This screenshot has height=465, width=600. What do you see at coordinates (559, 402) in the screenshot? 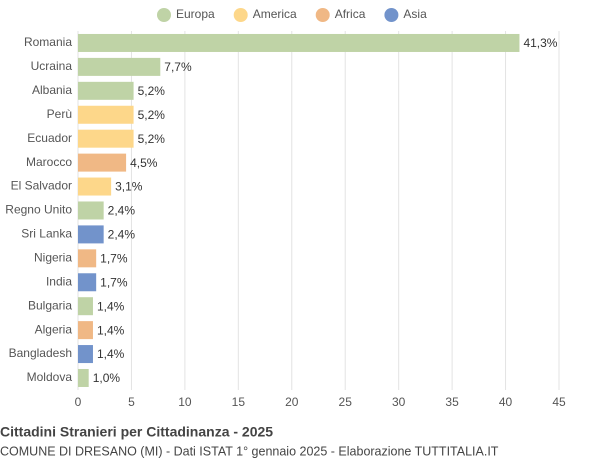
I see `x-tick-label: 45` at bounding box center [559, 402].